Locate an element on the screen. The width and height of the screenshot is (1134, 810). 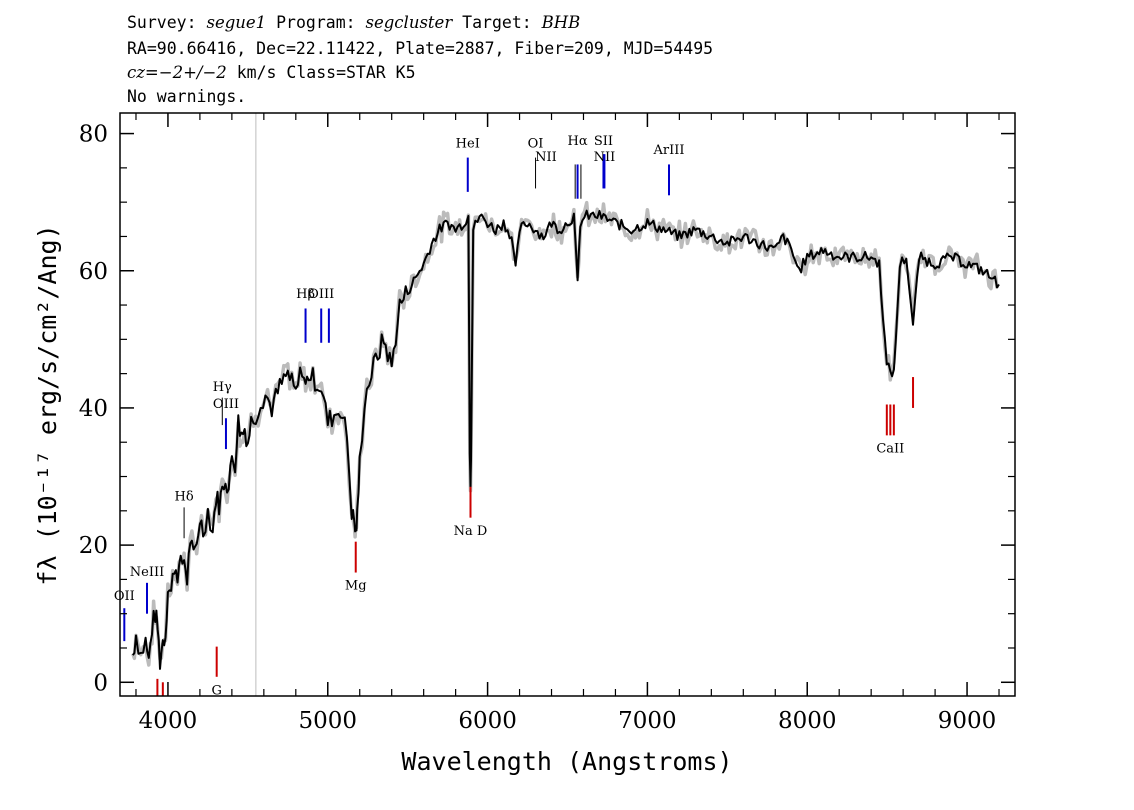
line-label-6: OIII is located at coordinates (321, 294).